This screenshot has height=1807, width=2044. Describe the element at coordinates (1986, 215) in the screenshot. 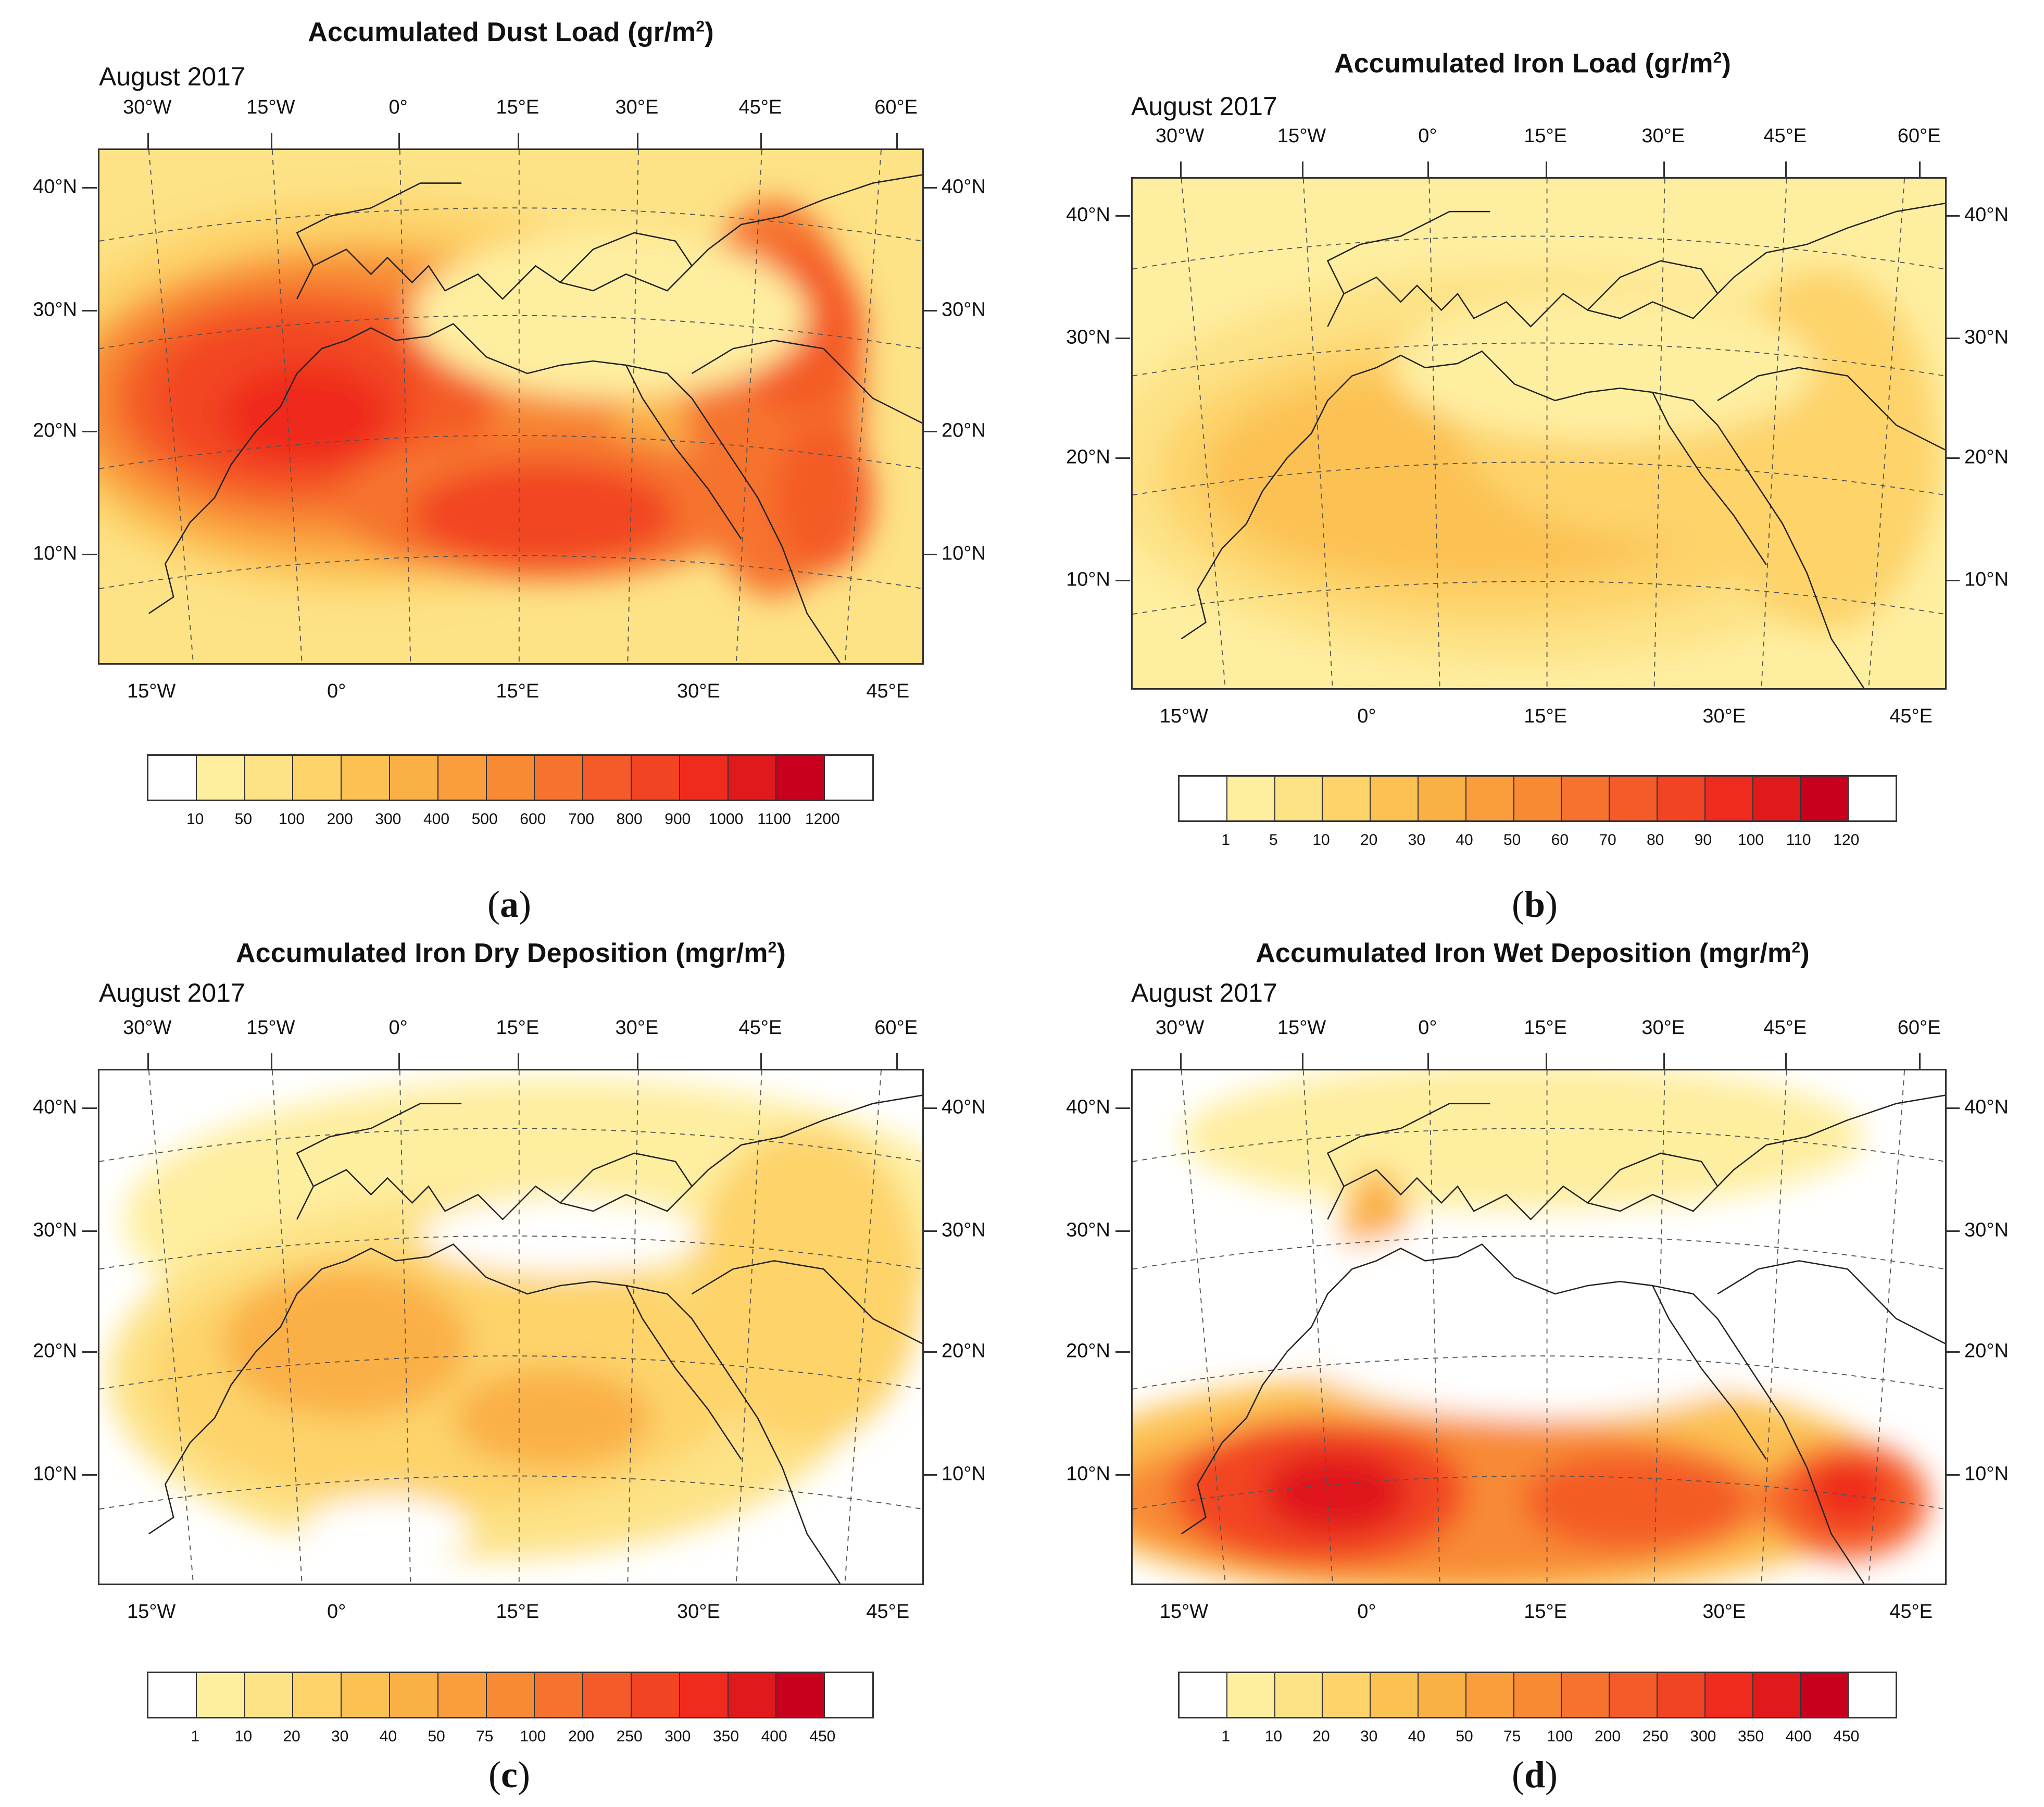

I see `right-lat-tick-label: 40°N` at that location.